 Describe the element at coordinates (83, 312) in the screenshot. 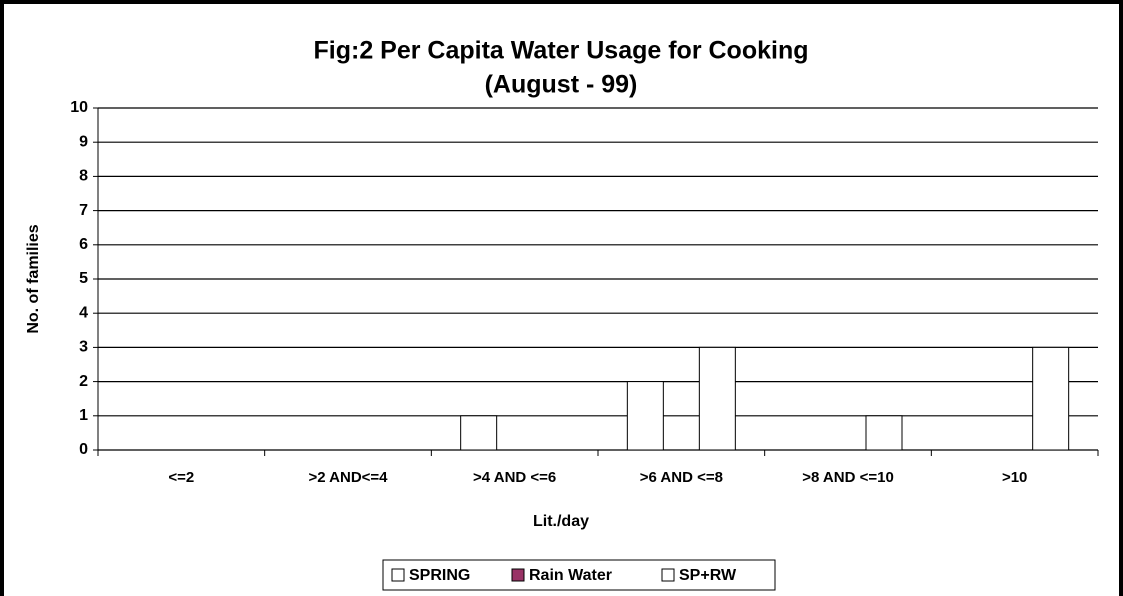

I see `y-tick-label: 4` at that location.